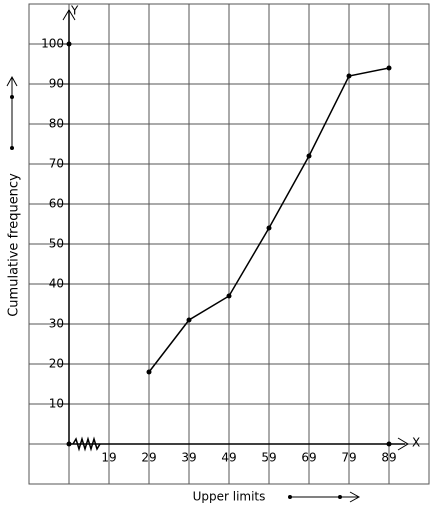 Image resolution: width=434 pixels, height=510 pixels. I want to click on y-tick-label: 20, so click(56, 364).